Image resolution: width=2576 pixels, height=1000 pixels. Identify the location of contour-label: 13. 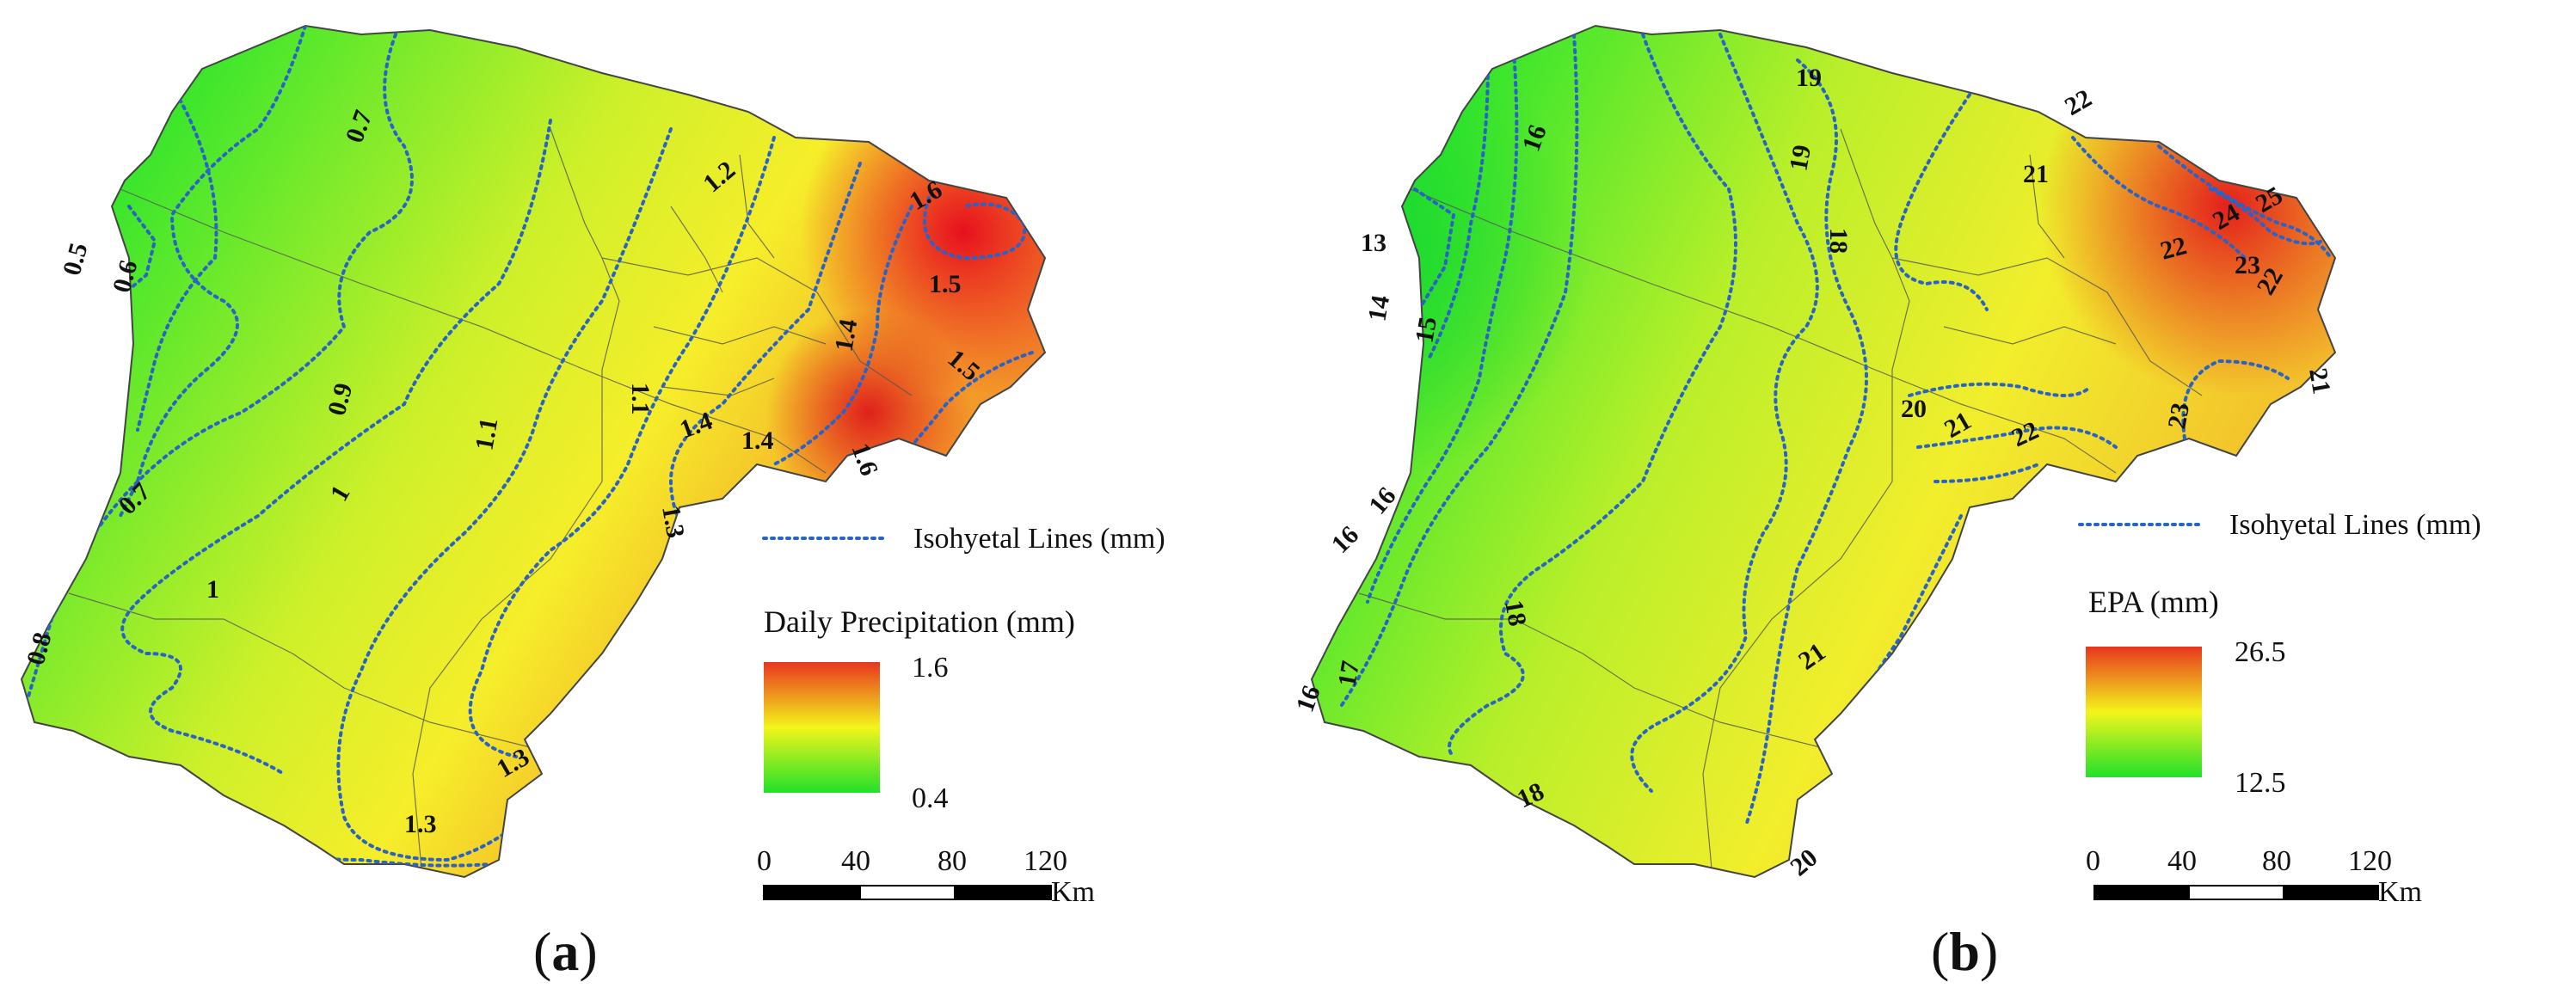
(1373, 243).